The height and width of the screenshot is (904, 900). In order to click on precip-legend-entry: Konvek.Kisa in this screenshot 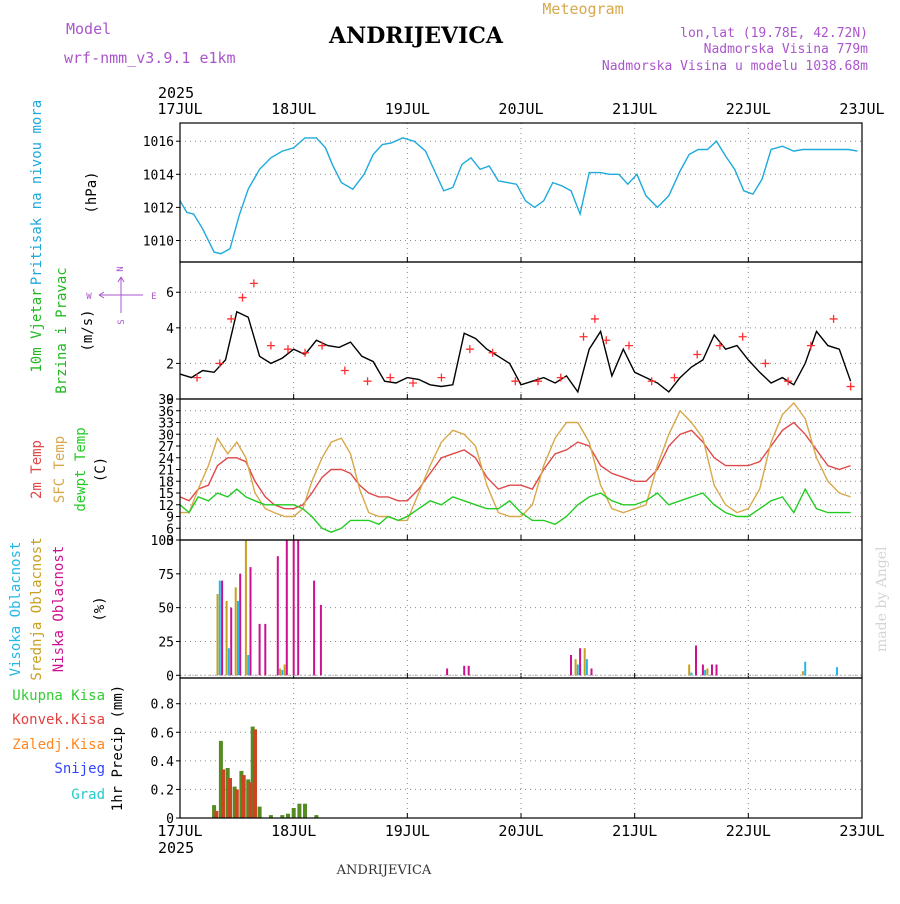, I will do `click(58, 720)`.